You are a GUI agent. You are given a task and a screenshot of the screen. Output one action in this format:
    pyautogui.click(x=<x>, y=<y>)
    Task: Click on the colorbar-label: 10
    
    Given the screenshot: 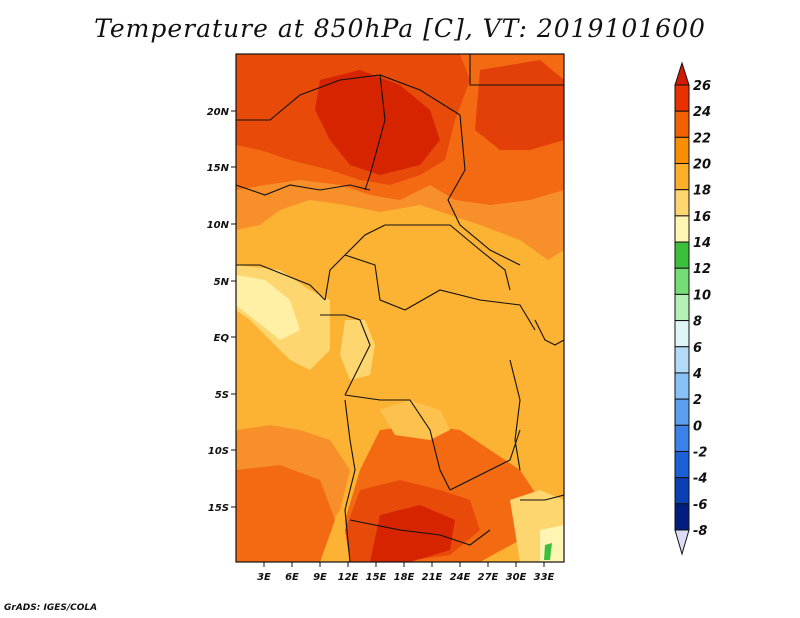 What is the action you would take?
    pyautogui.click(x=702, y=295)
    